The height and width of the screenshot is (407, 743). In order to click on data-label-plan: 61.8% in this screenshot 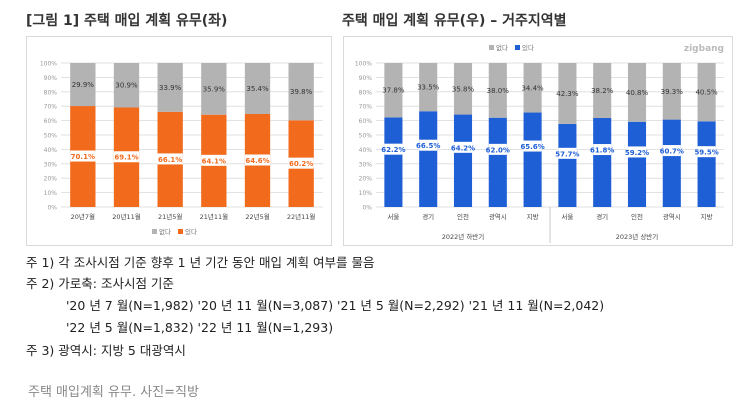, I will do `click(602, 151)`.